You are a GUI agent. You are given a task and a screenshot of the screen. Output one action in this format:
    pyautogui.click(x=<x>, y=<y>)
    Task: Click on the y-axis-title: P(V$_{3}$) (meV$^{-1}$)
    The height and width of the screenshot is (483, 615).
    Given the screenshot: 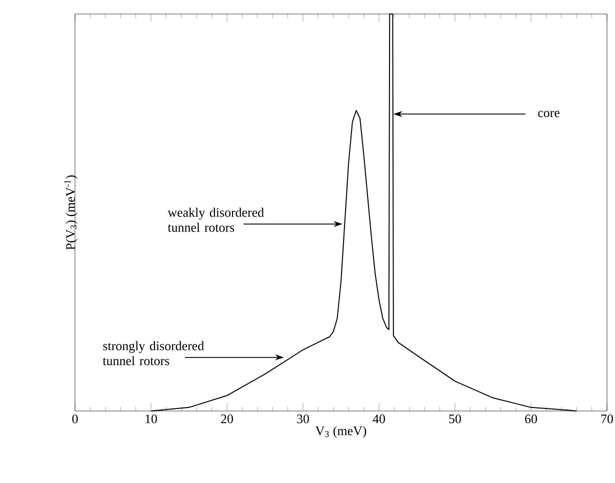 What is the action you would take?
    pyautogui.click(x=71, y=212)
    